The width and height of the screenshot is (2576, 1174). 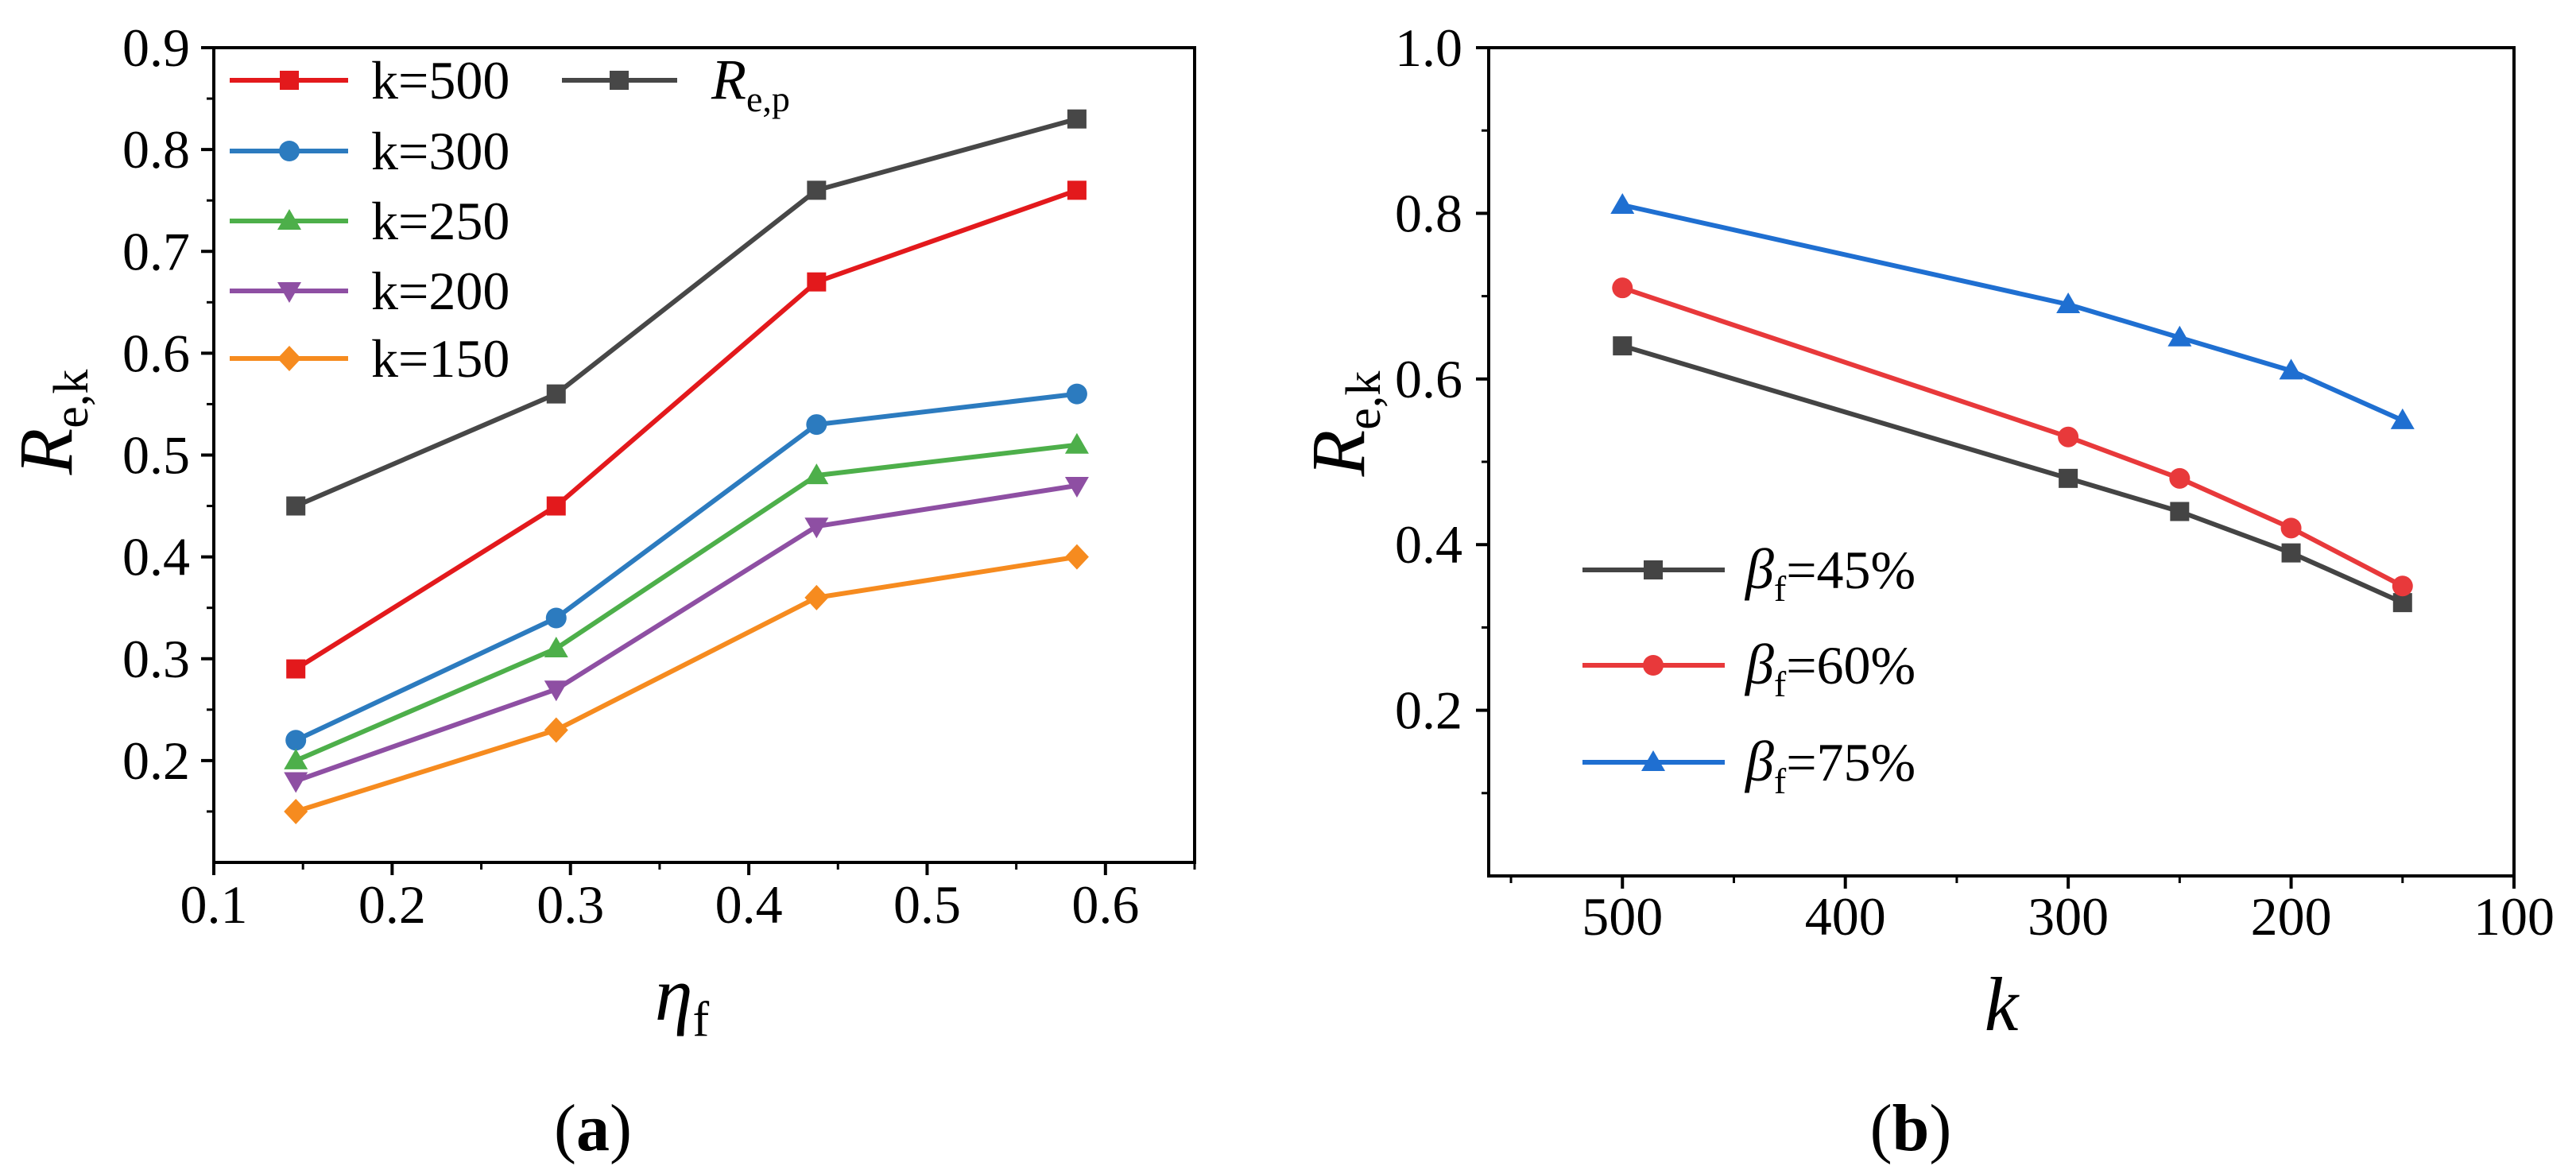 I want to click on legend-entry: k=500, so click(x=369, y=80).